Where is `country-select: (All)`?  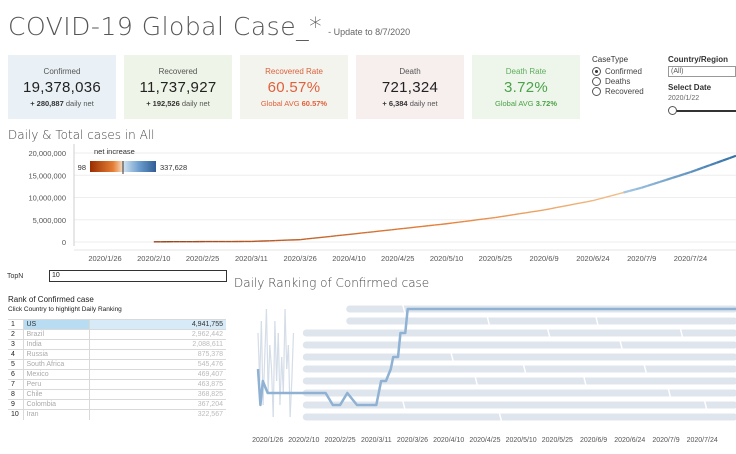
country-select: (All) is located at coordinates (702, 71).